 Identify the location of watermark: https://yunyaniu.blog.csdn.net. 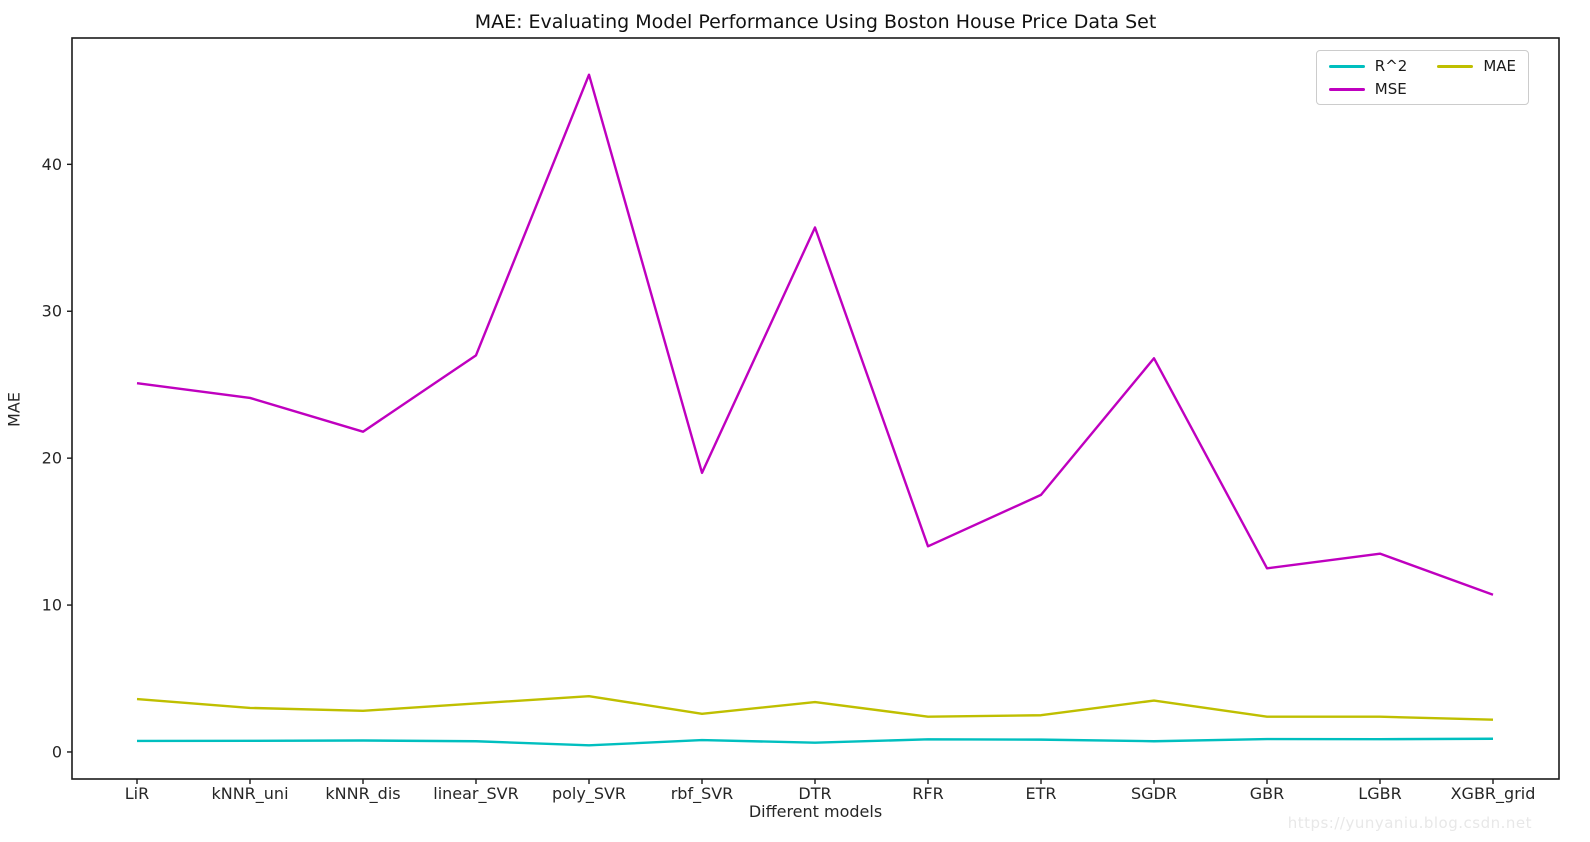
(1409, 823).